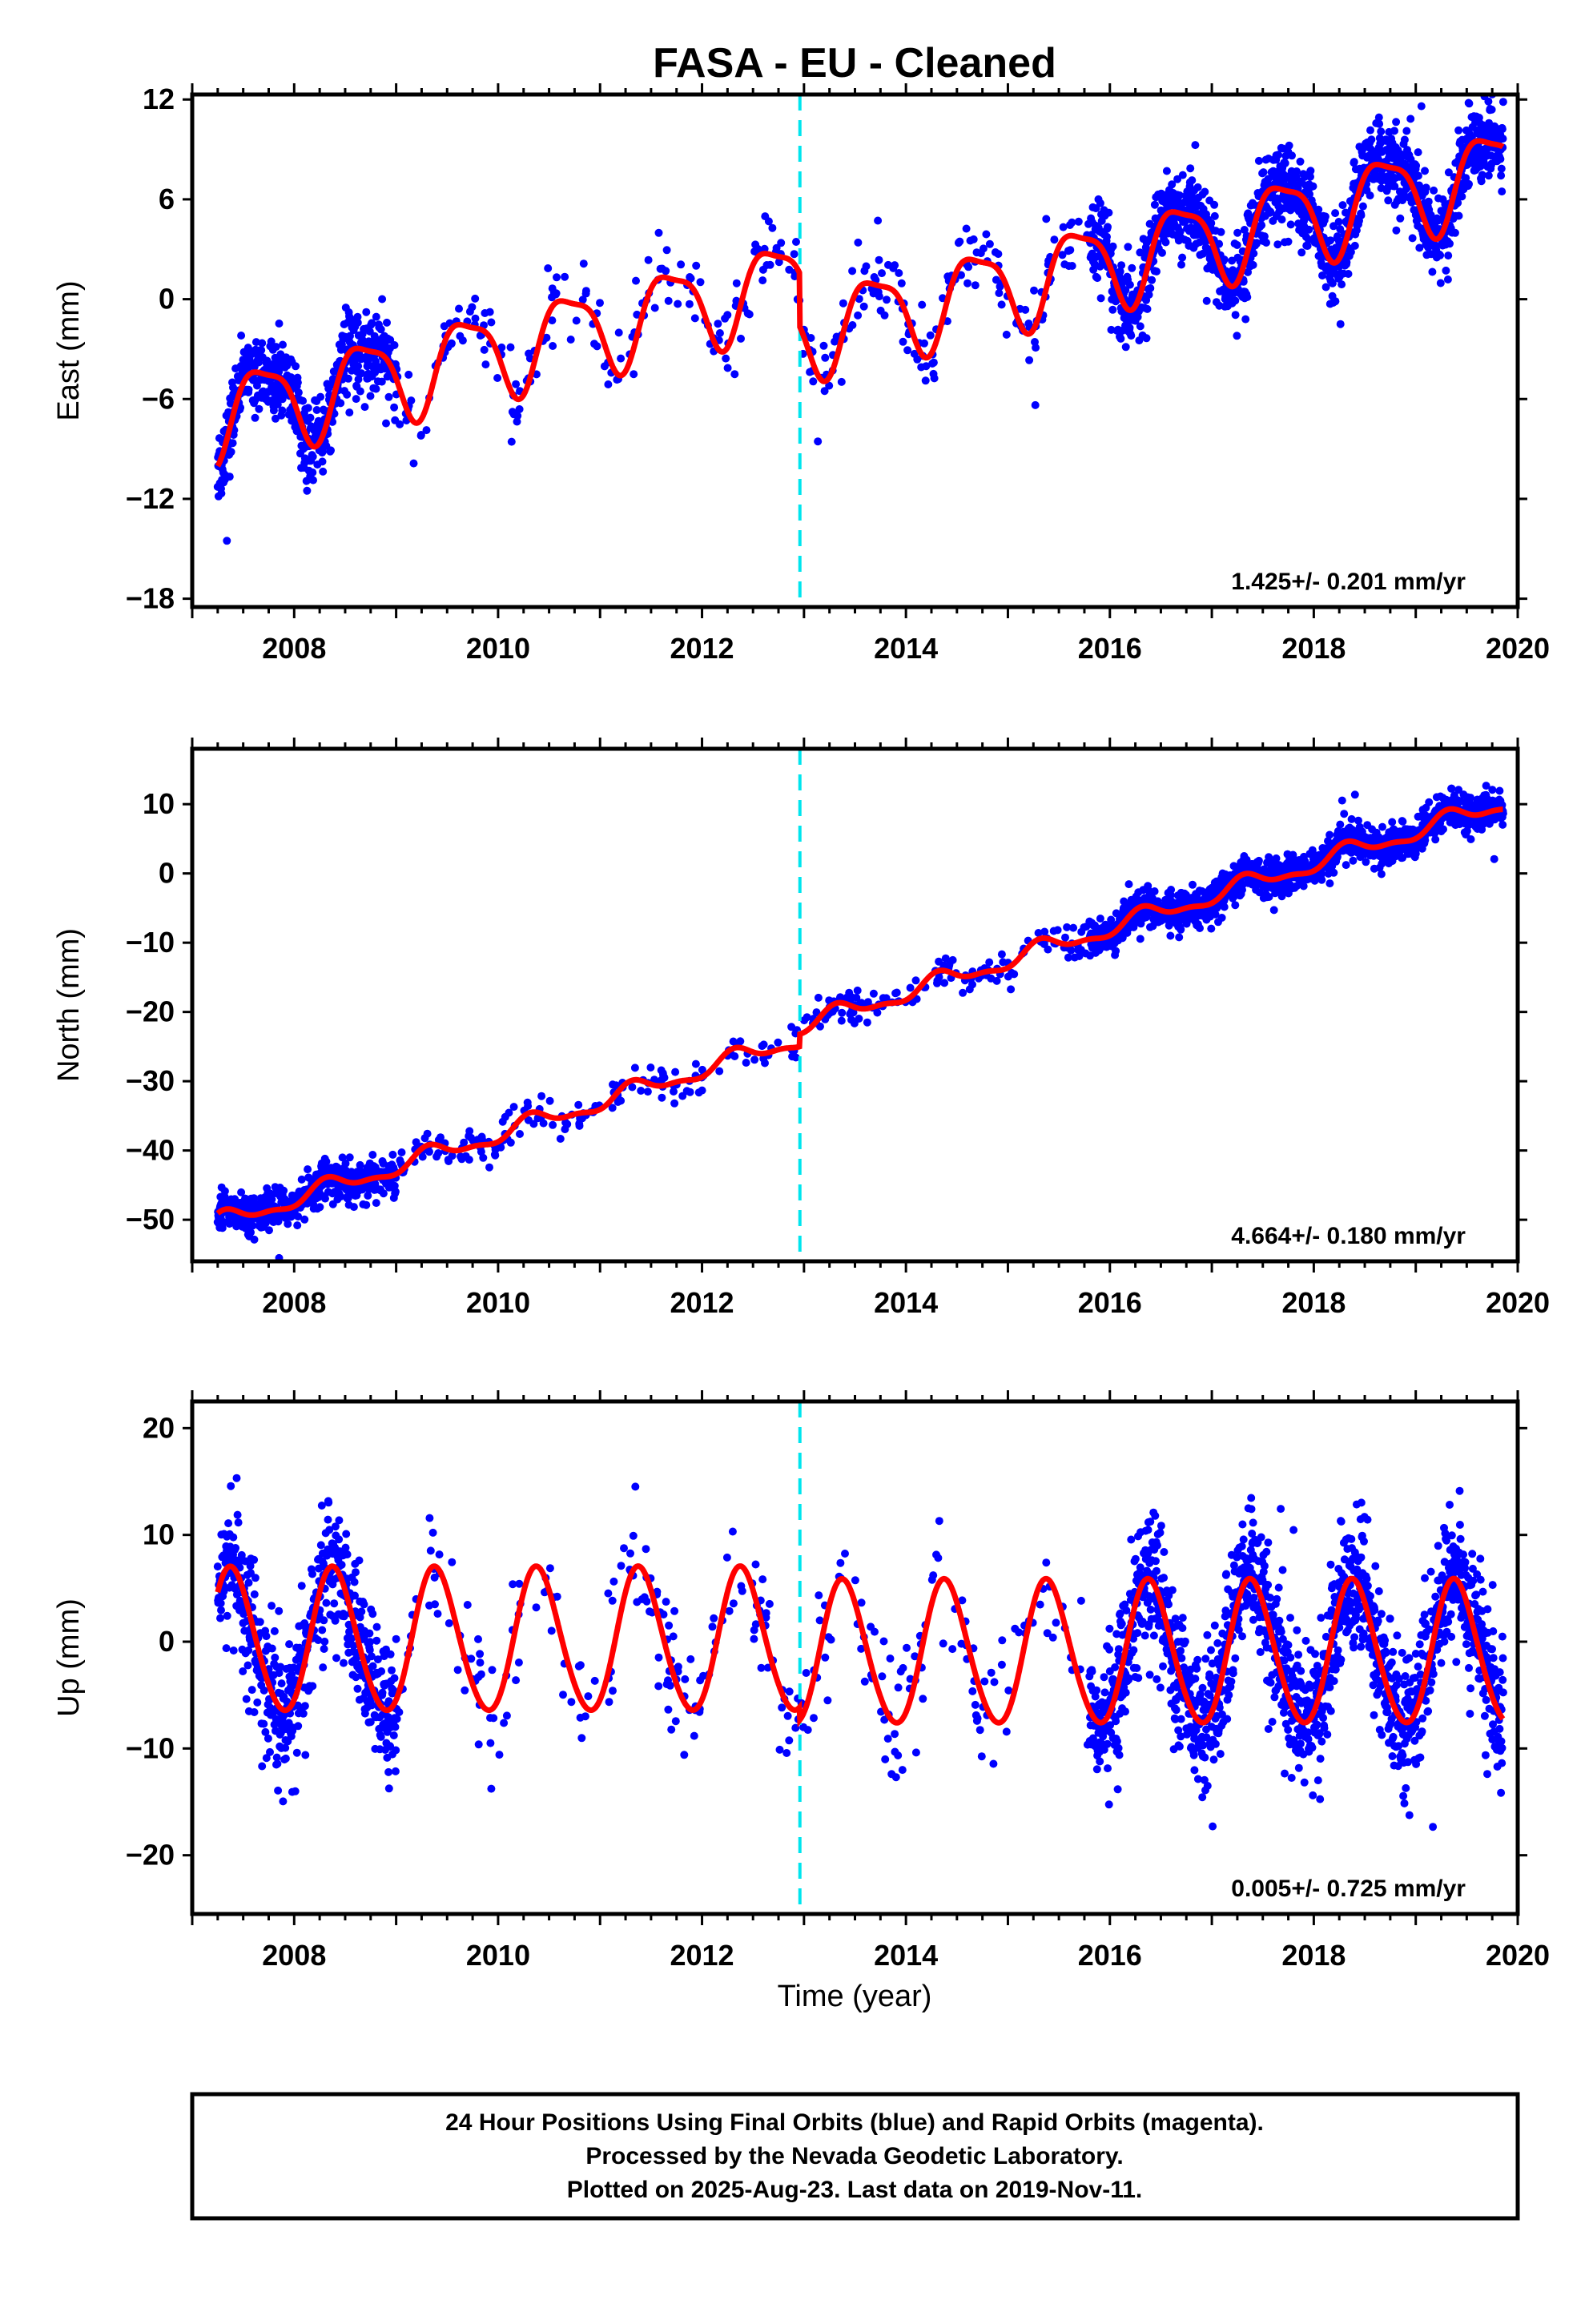 The image size is (1593, 2324). Describe the element at coordinates (1313, 1302) in the screenshot. I see `x-tick-label: 2018` at that location.